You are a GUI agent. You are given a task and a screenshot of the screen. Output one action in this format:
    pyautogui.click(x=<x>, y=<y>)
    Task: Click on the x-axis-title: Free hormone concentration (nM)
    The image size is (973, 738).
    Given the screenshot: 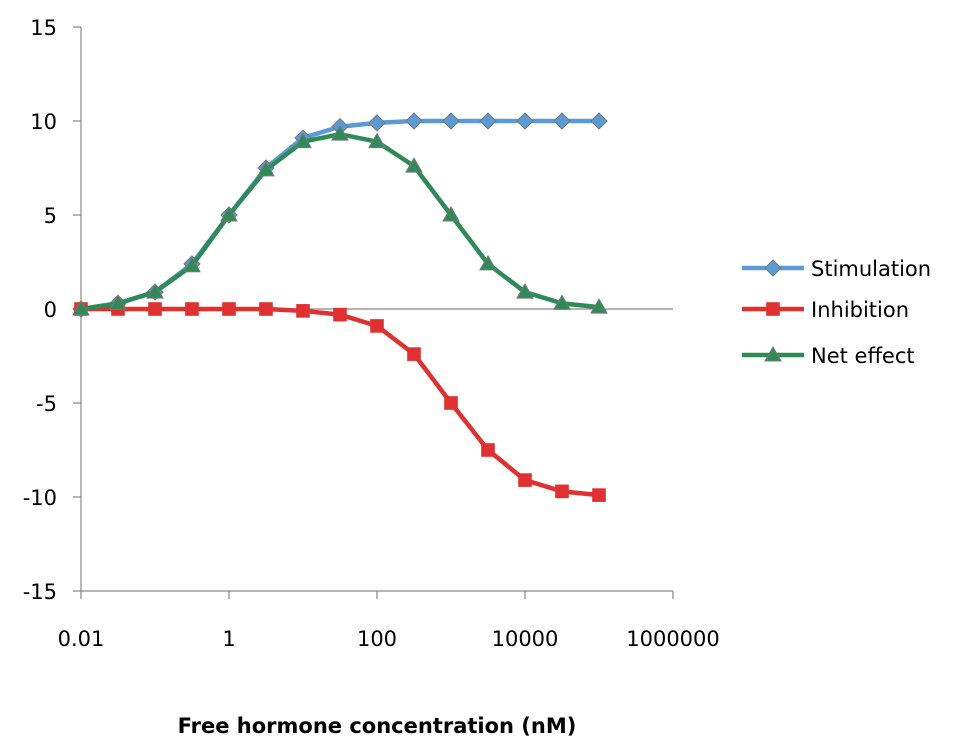 What is the action you would take?
    pyautogui.click(x=377, y=726)
    